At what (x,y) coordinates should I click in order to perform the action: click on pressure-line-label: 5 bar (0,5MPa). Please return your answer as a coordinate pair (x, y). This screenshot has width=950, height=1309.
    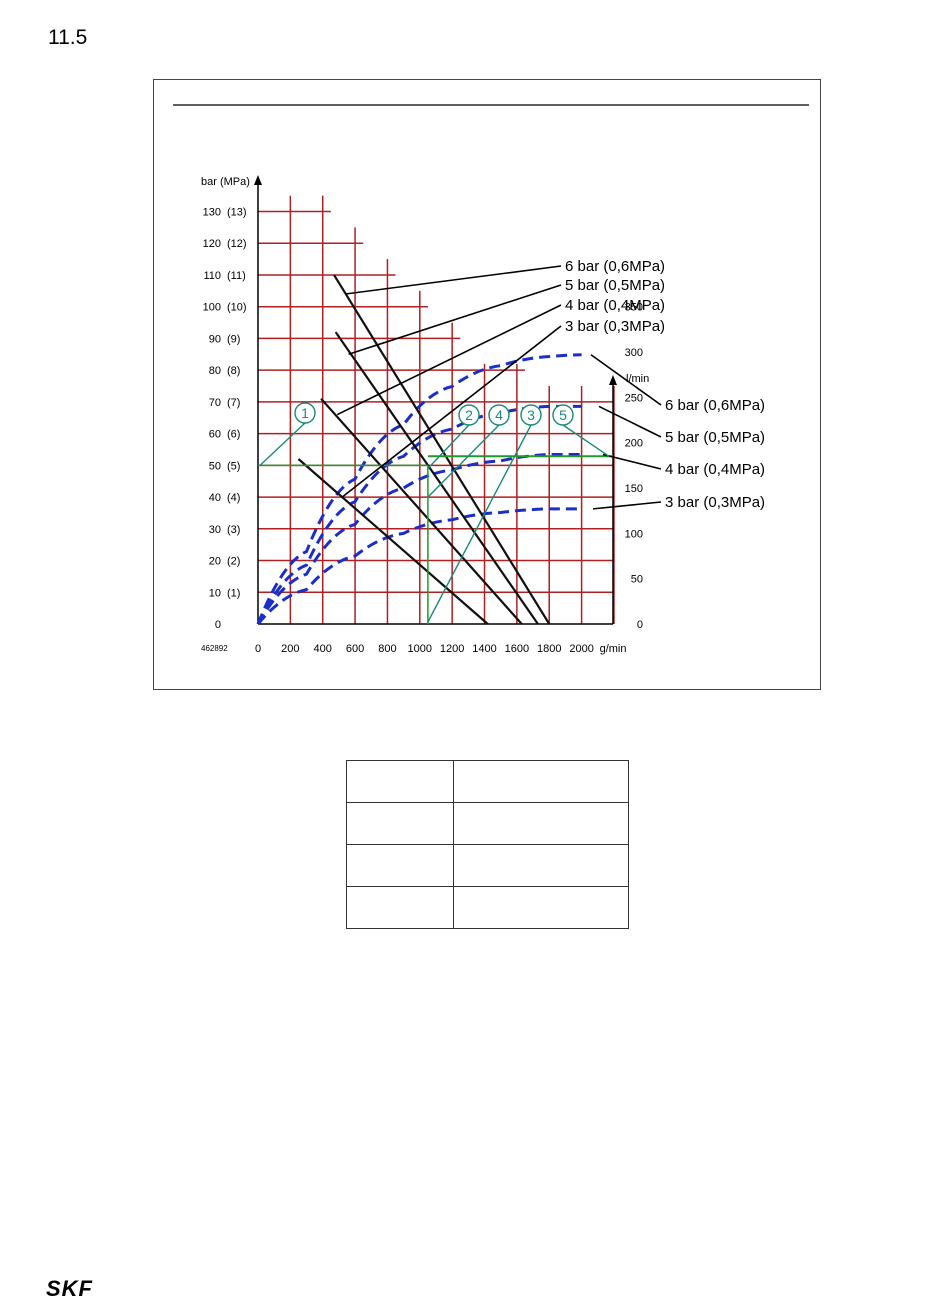
    Looking at the image, I should click on (615, 285).